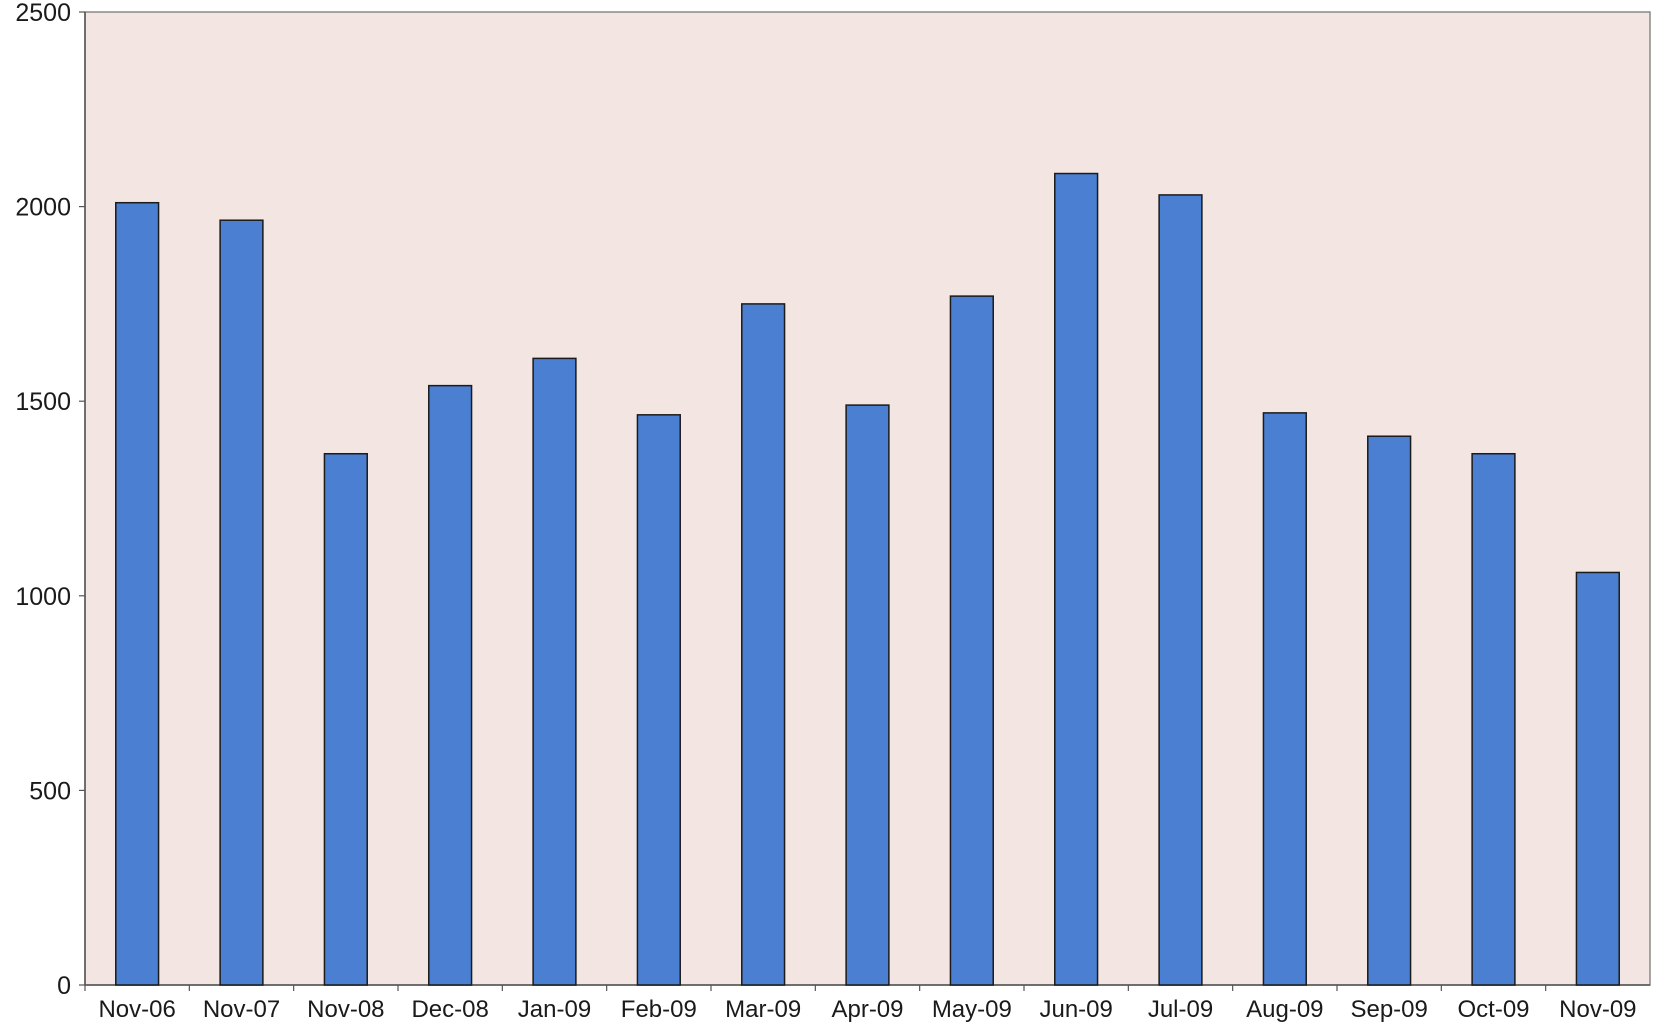 This screenshot has width=1656, height=1029. I want to click on y-tick-label: 0, so click(64, 986).